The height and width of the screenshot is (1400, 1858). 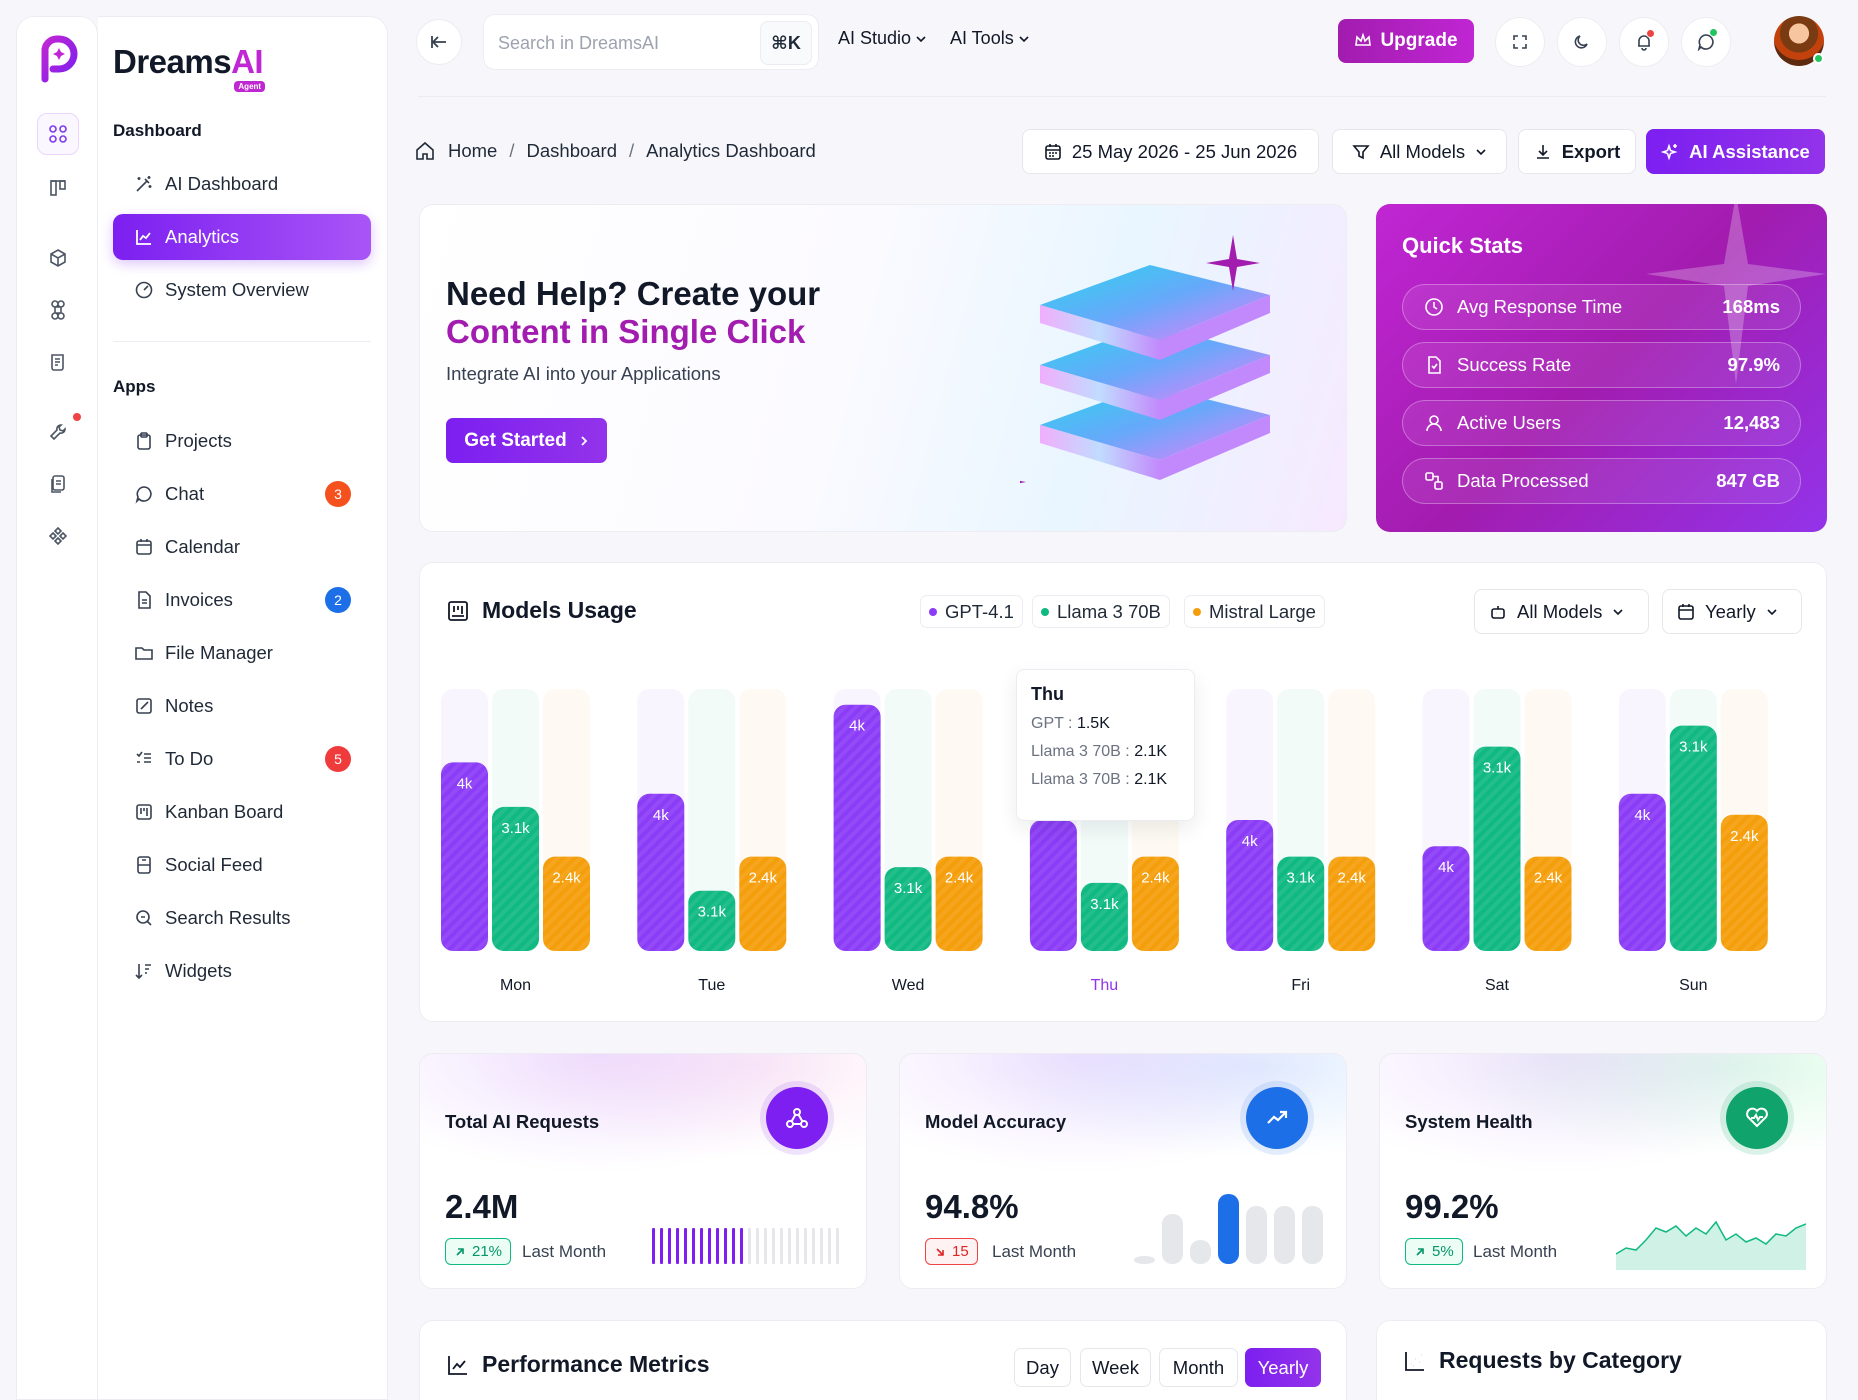 What do you see at coordinates (242, 237) in the screenshot?
I see `sidebar-item-analytics: Analytics` at bounding box center [242, 237].